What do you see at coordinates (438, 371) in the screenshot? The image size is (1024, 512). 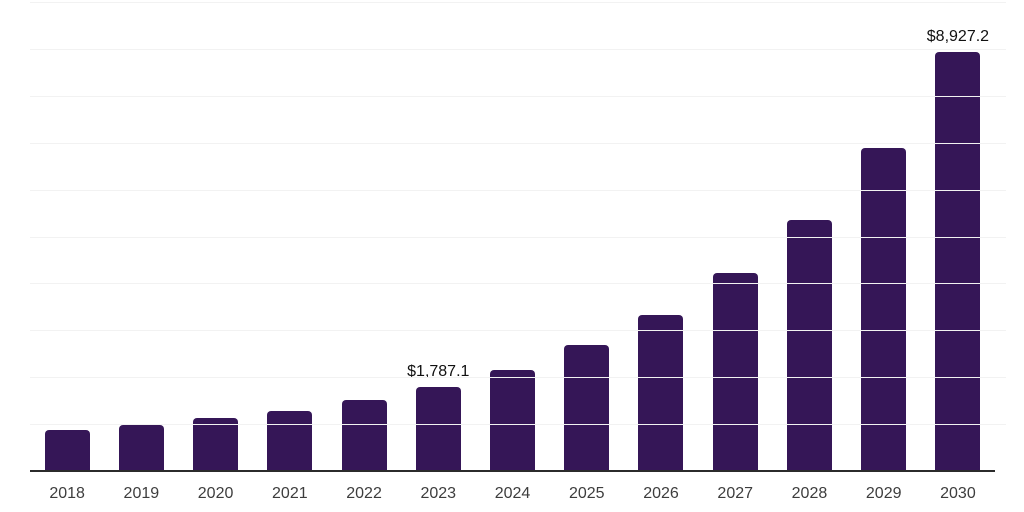 I see `value-label-2023: $1,787.1` at bounding box center [438, 371].